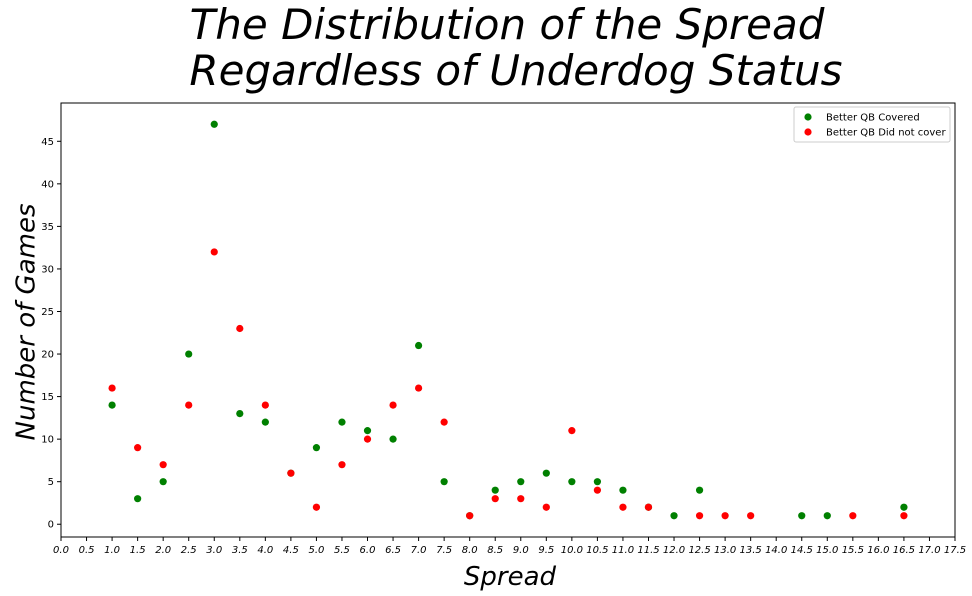  Describe the element at coordinates (214, 550) in the screenshot. I see `x-tick-label: 3.0` at that location.